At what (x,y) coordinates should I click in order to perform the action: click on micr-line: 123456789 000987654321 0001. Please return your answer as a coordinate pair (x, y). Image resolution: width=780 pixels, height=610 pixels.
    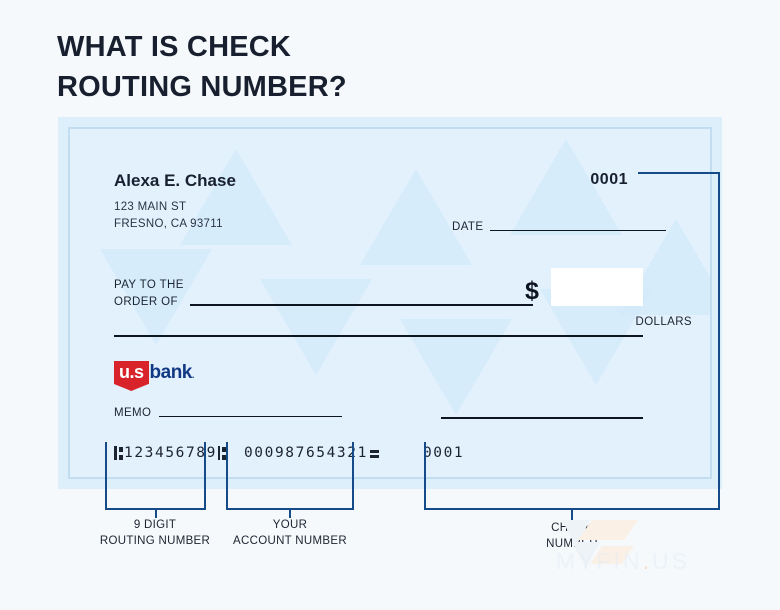
    Looking at the image, I should click on (288, 453).